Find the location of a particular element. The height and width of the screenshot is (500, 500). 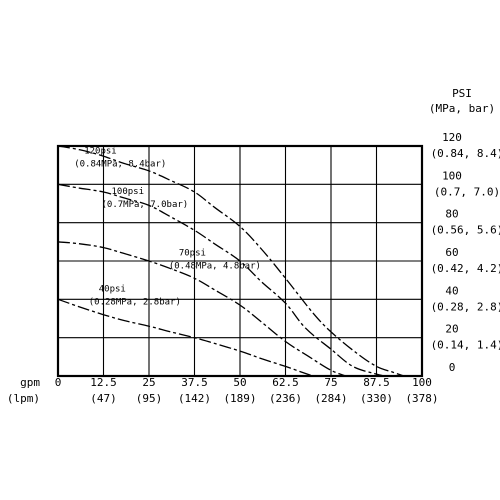

y-tick-label: 20 is located at coordinates (451, 329).